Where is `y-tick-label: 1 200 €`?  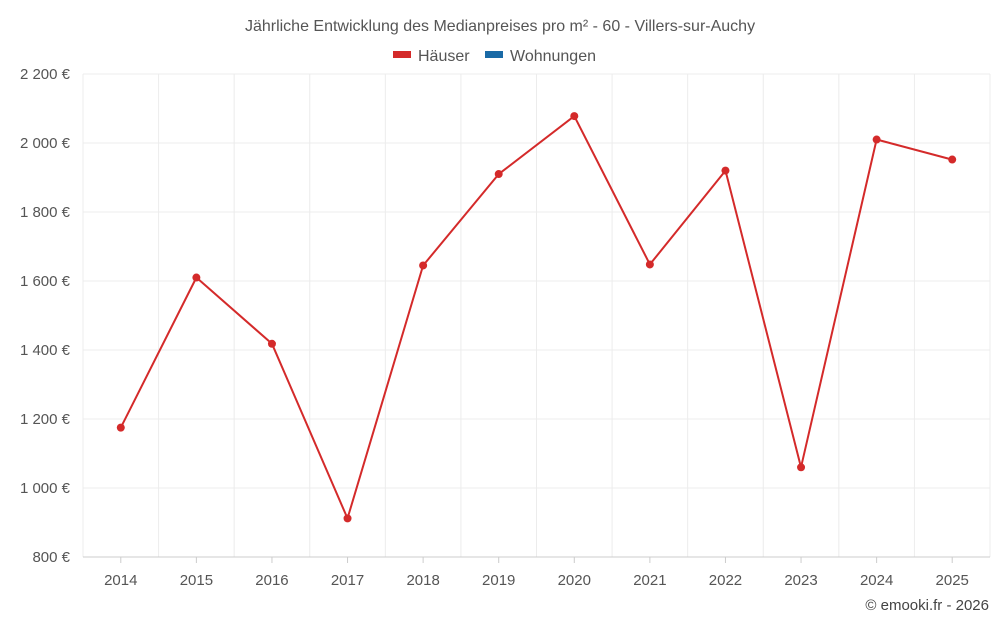
y-tick-label: 1 200 € is located at coordinates (45, 419).